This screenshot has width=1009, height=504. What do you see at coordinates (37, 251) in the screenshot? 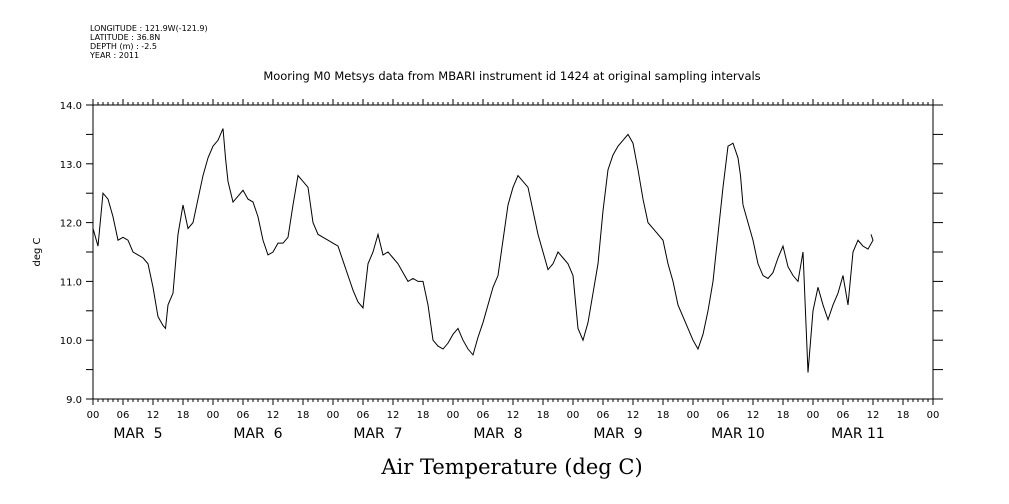
I see `y-axis-label: deg C` at bounding box center [37, 251].